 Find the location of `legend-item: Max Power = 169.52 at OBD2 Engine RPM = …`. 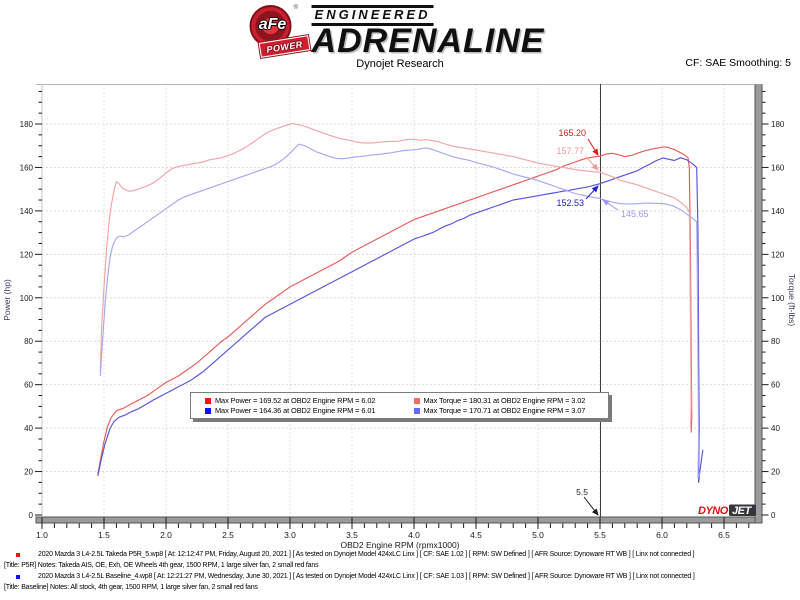

legend-item: Max Power = 169.52 at OBD2 Engine RPM = … is located at coordinates (295, 400).